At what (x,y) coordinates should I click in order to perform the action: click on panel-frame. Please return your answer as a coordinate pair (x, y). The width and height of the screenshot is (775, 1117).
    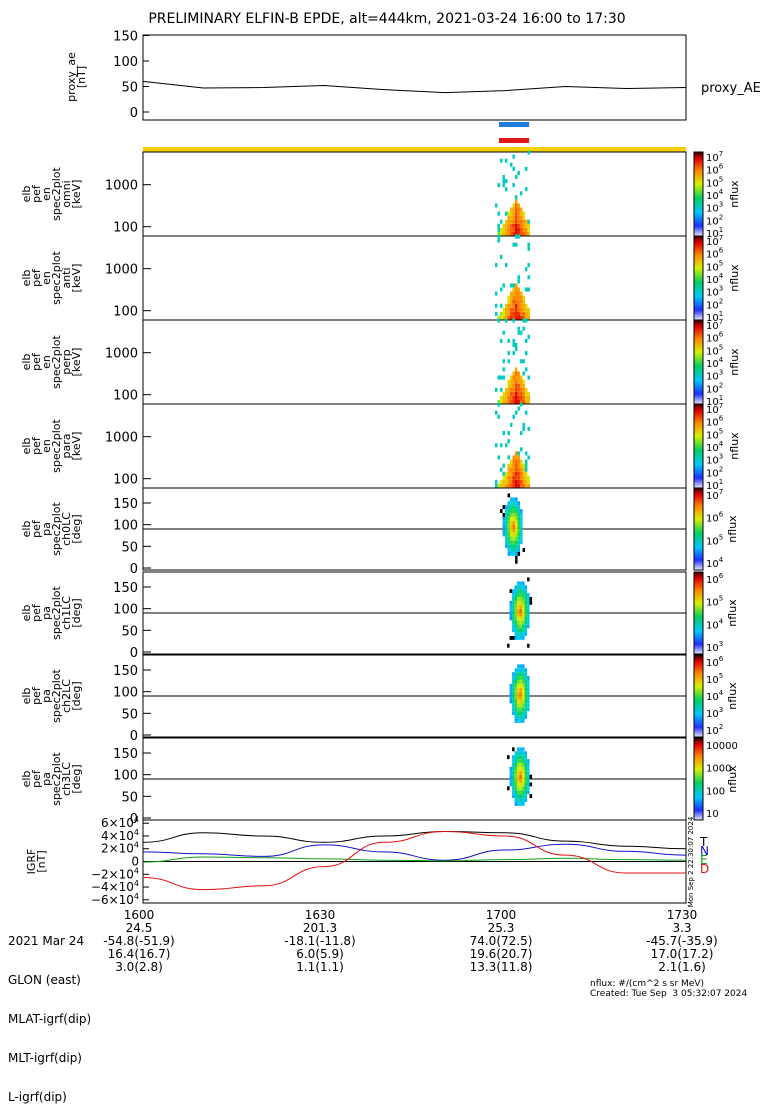
    Looking at the image, I should click on (414, 446).